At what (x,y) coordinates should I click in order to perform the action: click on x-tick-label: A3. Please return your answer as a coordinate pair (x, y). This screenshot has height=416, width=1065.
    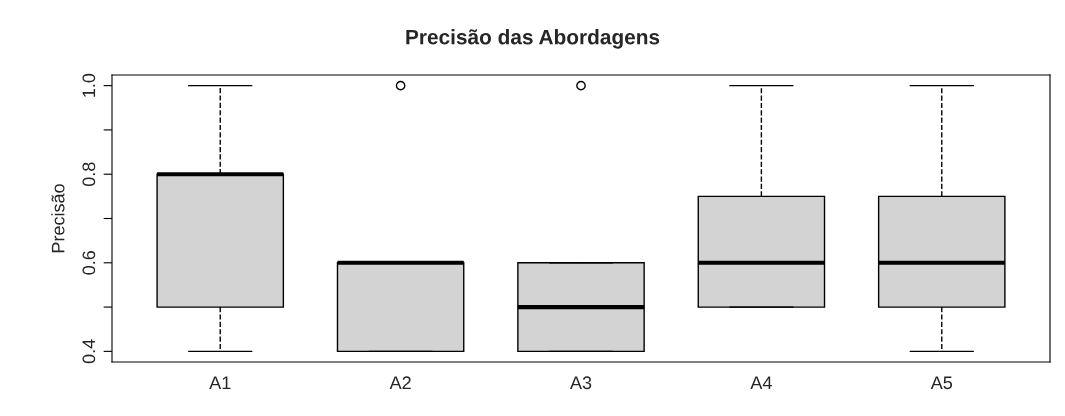
    Looking at the image, I should click on (580, 383).